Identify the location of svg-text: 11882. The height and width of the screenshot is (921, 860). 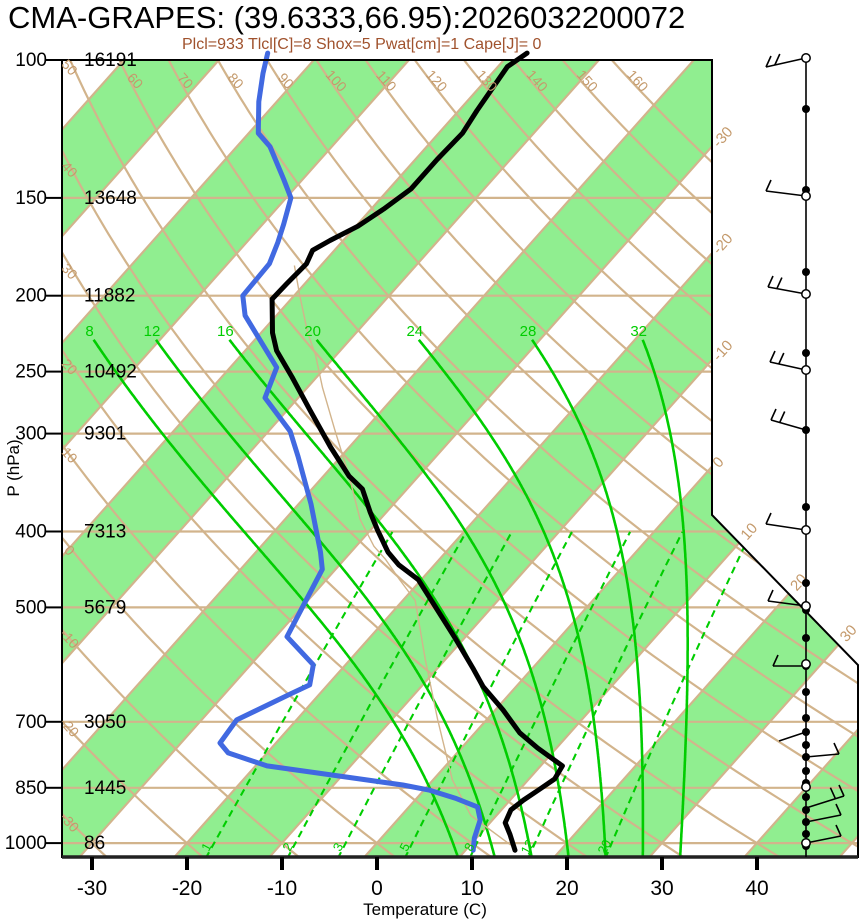
(109, 296).